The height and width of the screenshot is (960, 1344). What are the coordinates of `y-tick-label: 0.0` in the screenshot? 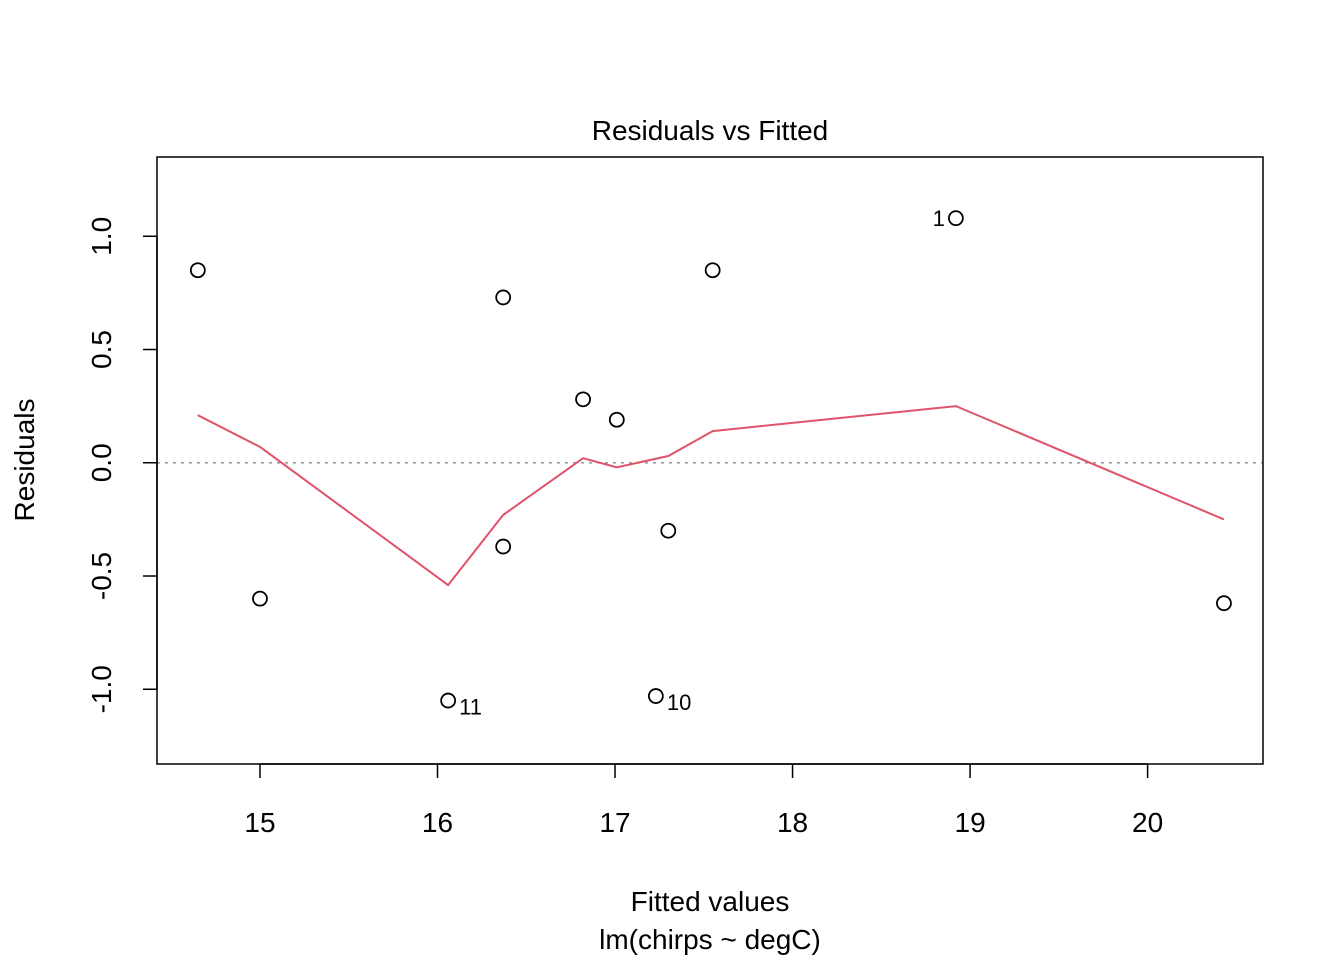 It's located at (101, 462).